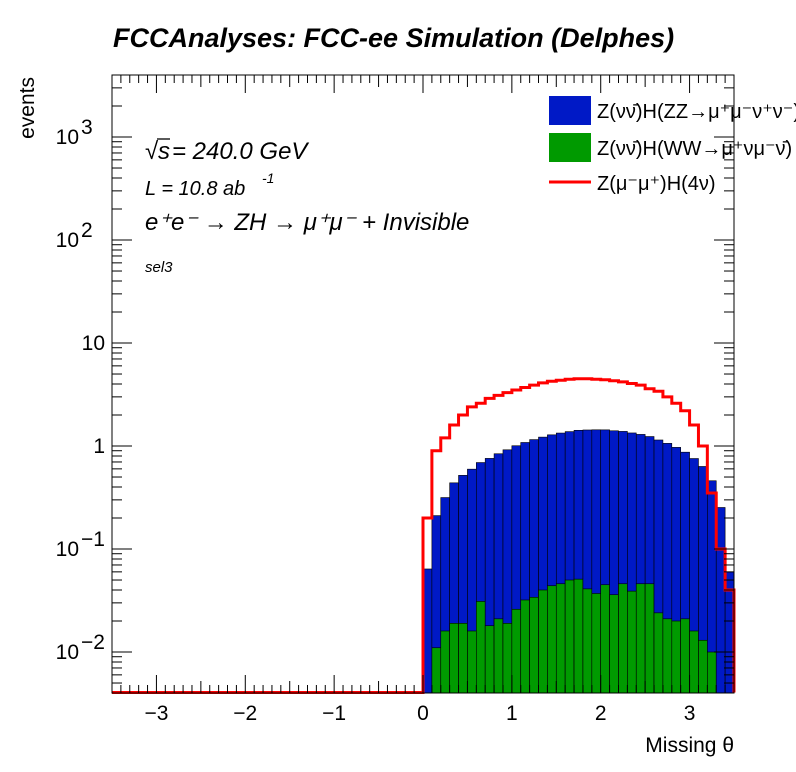  Describe the element at coordinates (245, 713) in the screenshot. I see `x-tick-label: −2` at that location.